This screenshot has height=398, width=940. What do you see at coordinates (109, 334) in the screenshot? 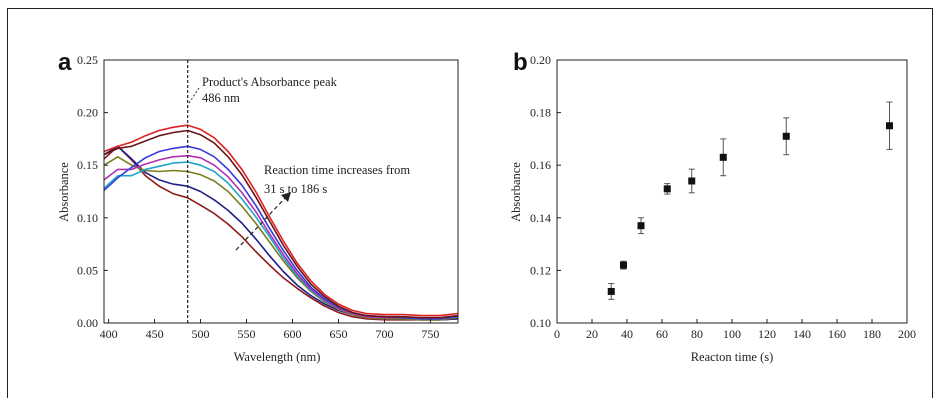
I see `chart-a-x-tick-label: 400` at bounding box center [109, 334].